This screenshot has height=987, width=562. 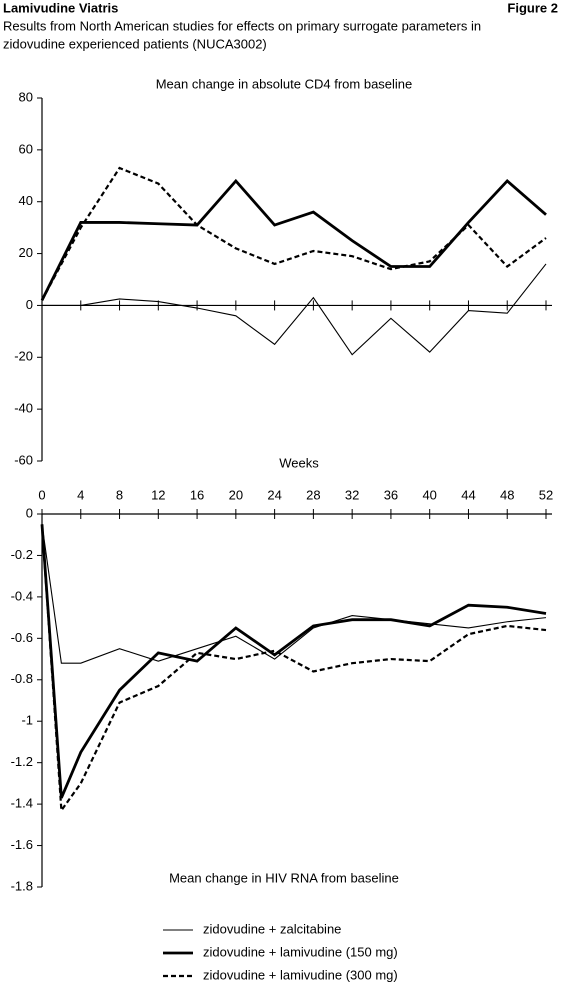 What do you see at coordinates (41, 494) in the screenshot?
I see `x-tick-label: 0` at bounding box center [41, 494].